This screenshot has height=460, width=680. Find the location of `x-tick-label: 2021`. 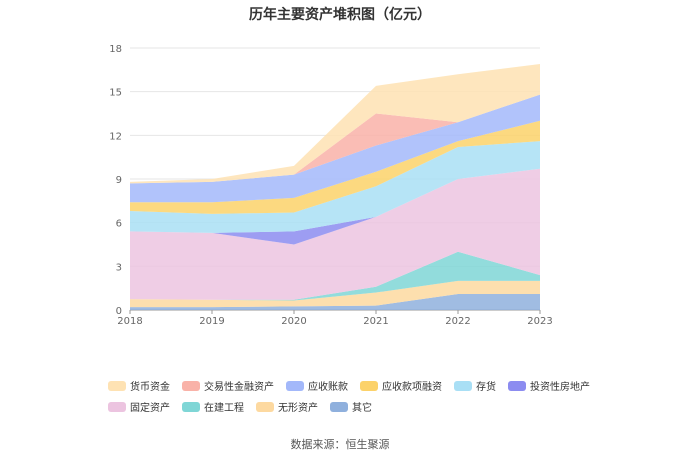

x-tick-label: 2021 is located at coordinates (375, 321).